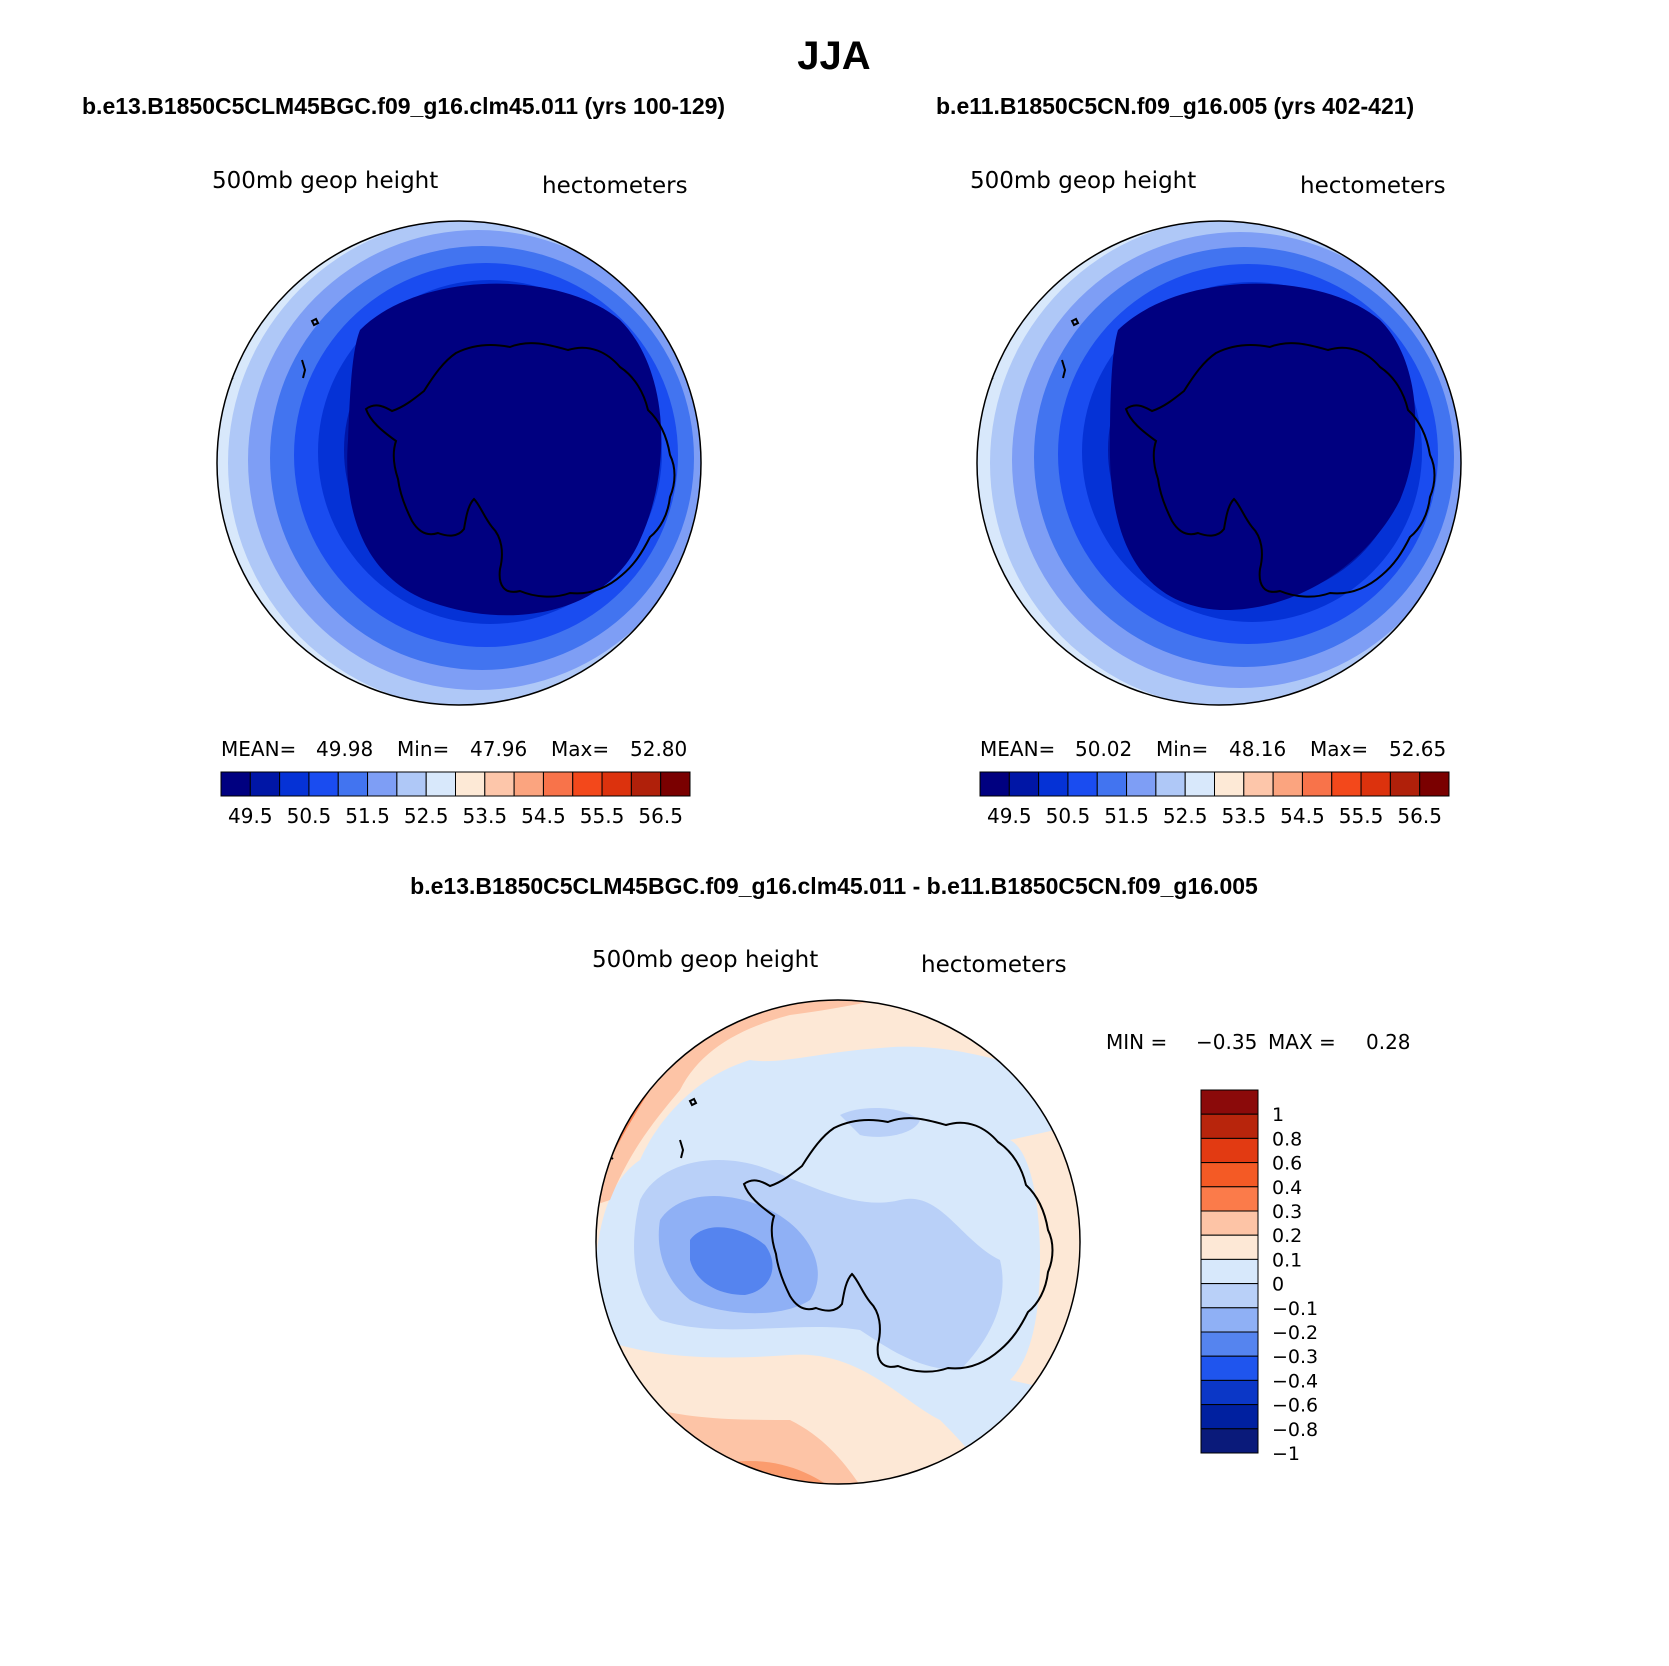  What do you see at coordinates (1185, 816) in the screenshot?
I see `right-colorbar-tick-label: 52.5` at bounding box center [1185, 816].